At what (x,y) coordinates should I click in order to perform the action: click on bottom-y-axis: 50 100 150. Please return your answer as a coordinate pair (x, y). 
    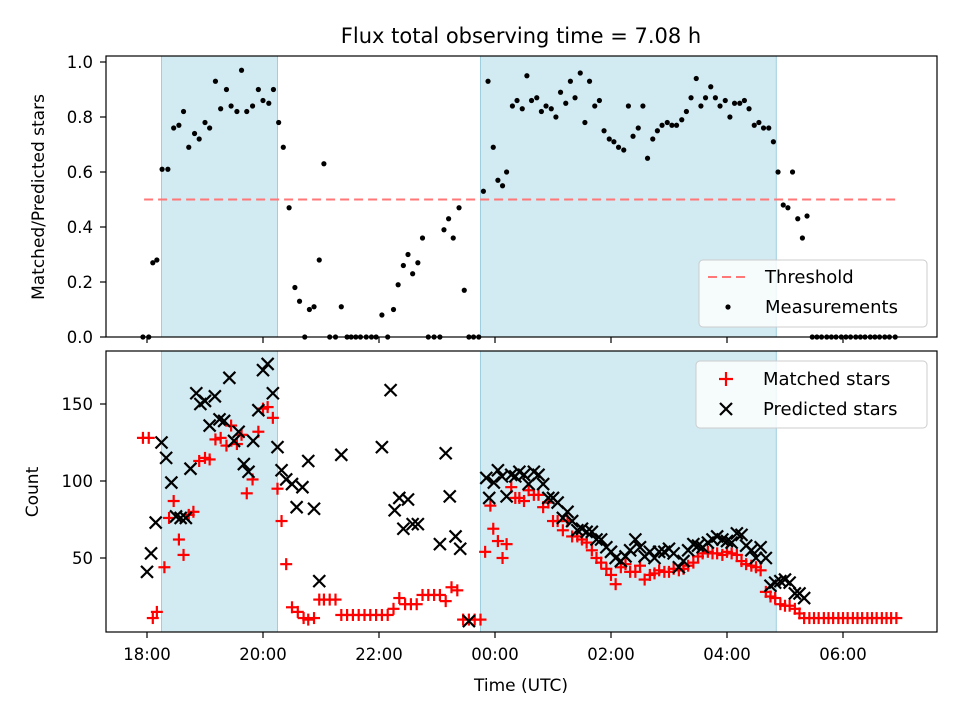
    Looking at the image, I should click on (84, 481).